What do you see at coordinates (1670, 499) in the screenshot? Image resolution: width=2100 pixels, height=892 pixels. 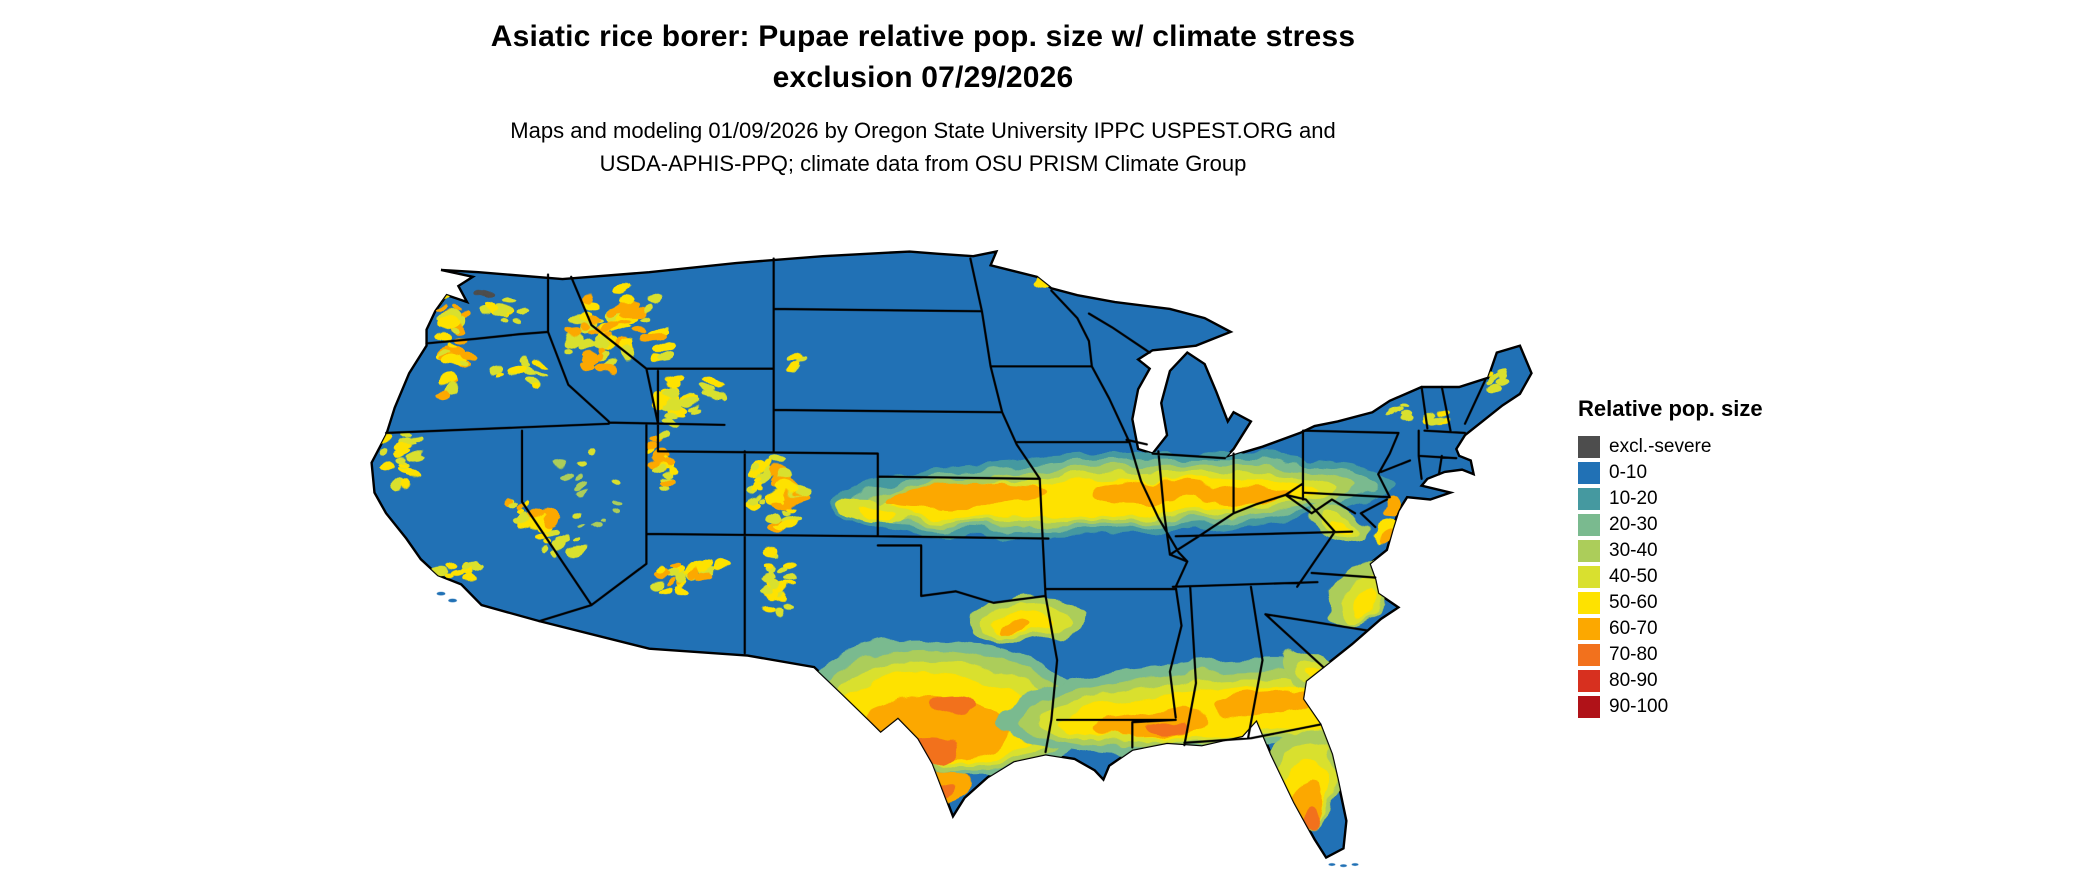 I see `legend-item: 10-20` at bounding box center [1670, 499].